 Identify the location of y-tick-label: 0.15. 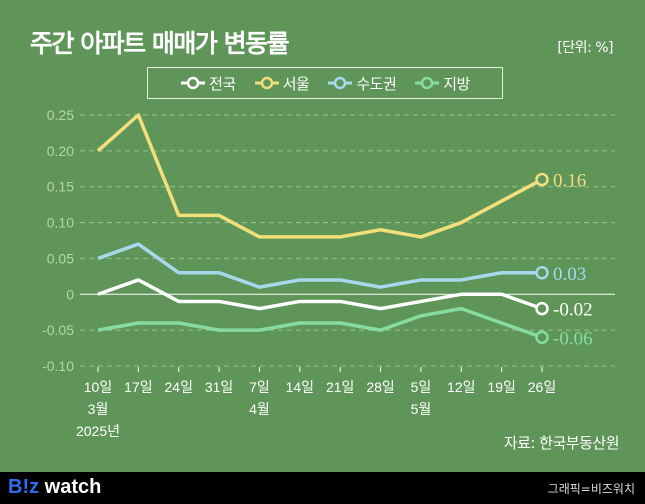
(60, 187).